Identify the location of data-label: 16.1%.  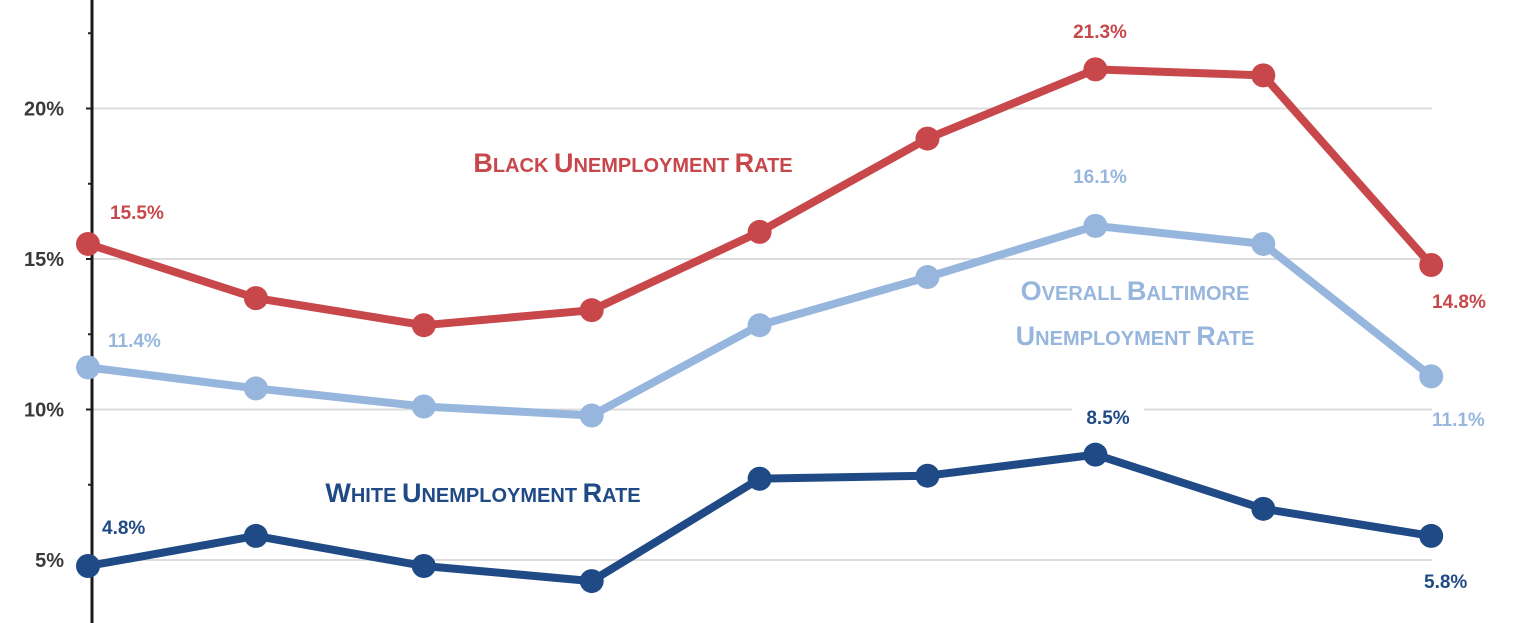
(1100, 177).